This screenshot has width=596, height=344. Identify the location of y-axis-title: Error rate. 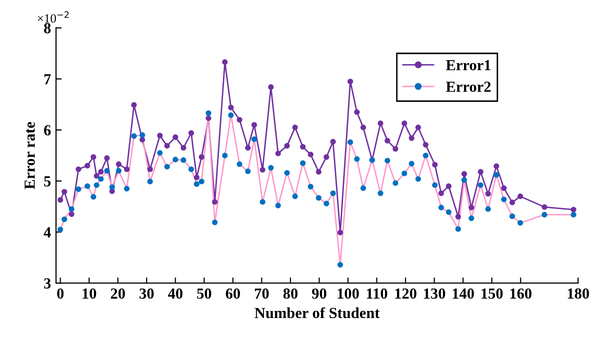
(29, 156).